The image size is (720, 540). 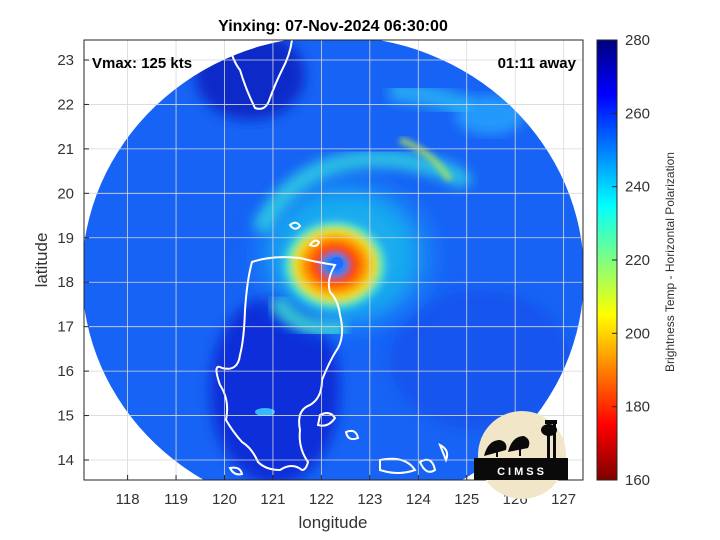 I want to click on y-axis-label: latitude, so click(x=41, y=260).